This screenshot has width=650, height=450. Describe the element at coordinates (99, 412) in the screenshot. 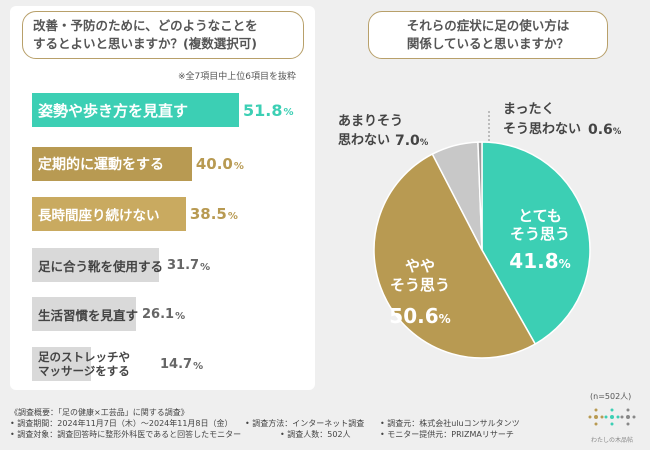

I see `footer-title: 《調査概要：「足の健康×工芸品」に関する調査》` at that location.